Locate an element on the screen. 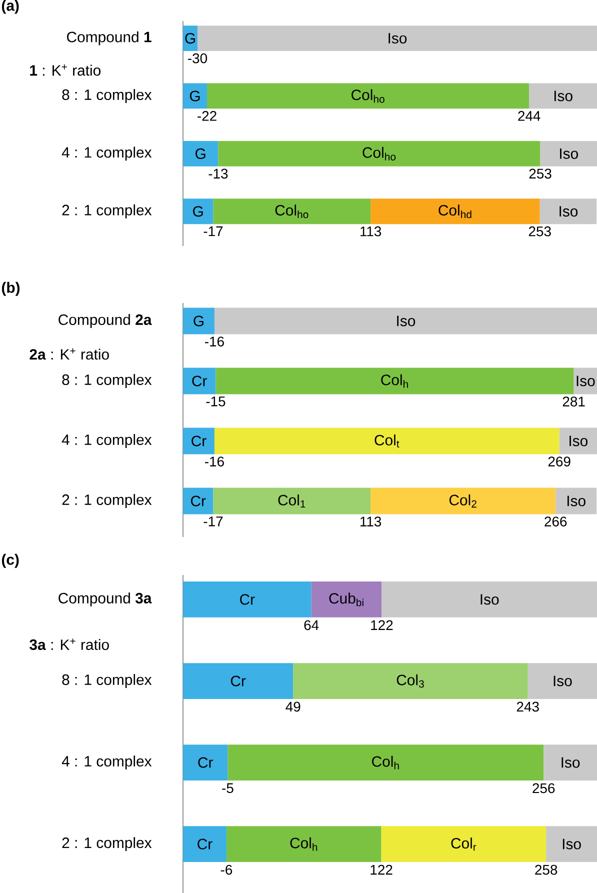 The image size is (597, 893). annotation: -13 is located at coordinates (218, 173).